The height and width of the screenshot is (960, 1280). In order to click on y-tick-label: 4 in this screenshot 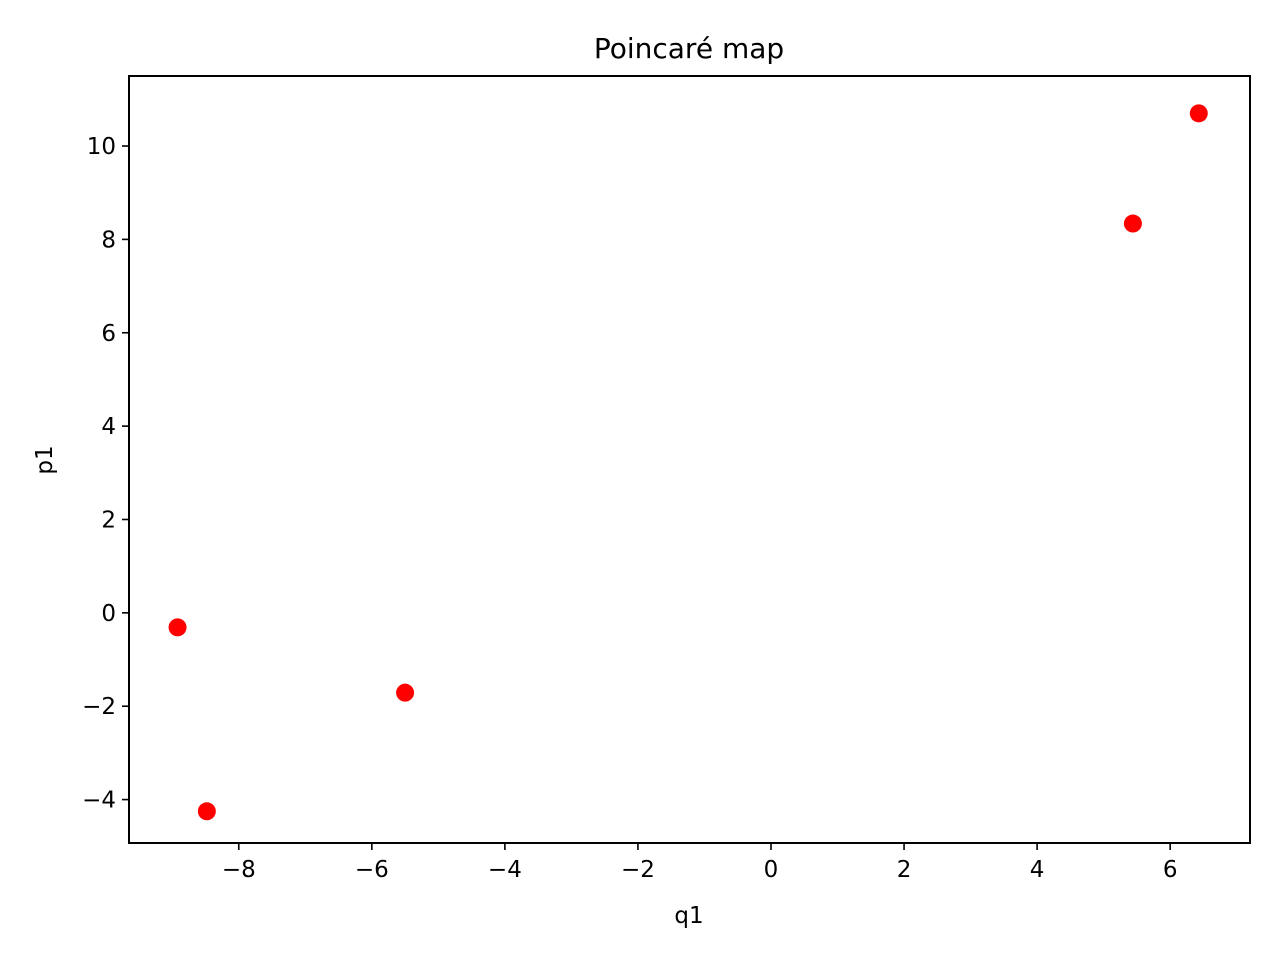, I will do `click(108, 427)`.